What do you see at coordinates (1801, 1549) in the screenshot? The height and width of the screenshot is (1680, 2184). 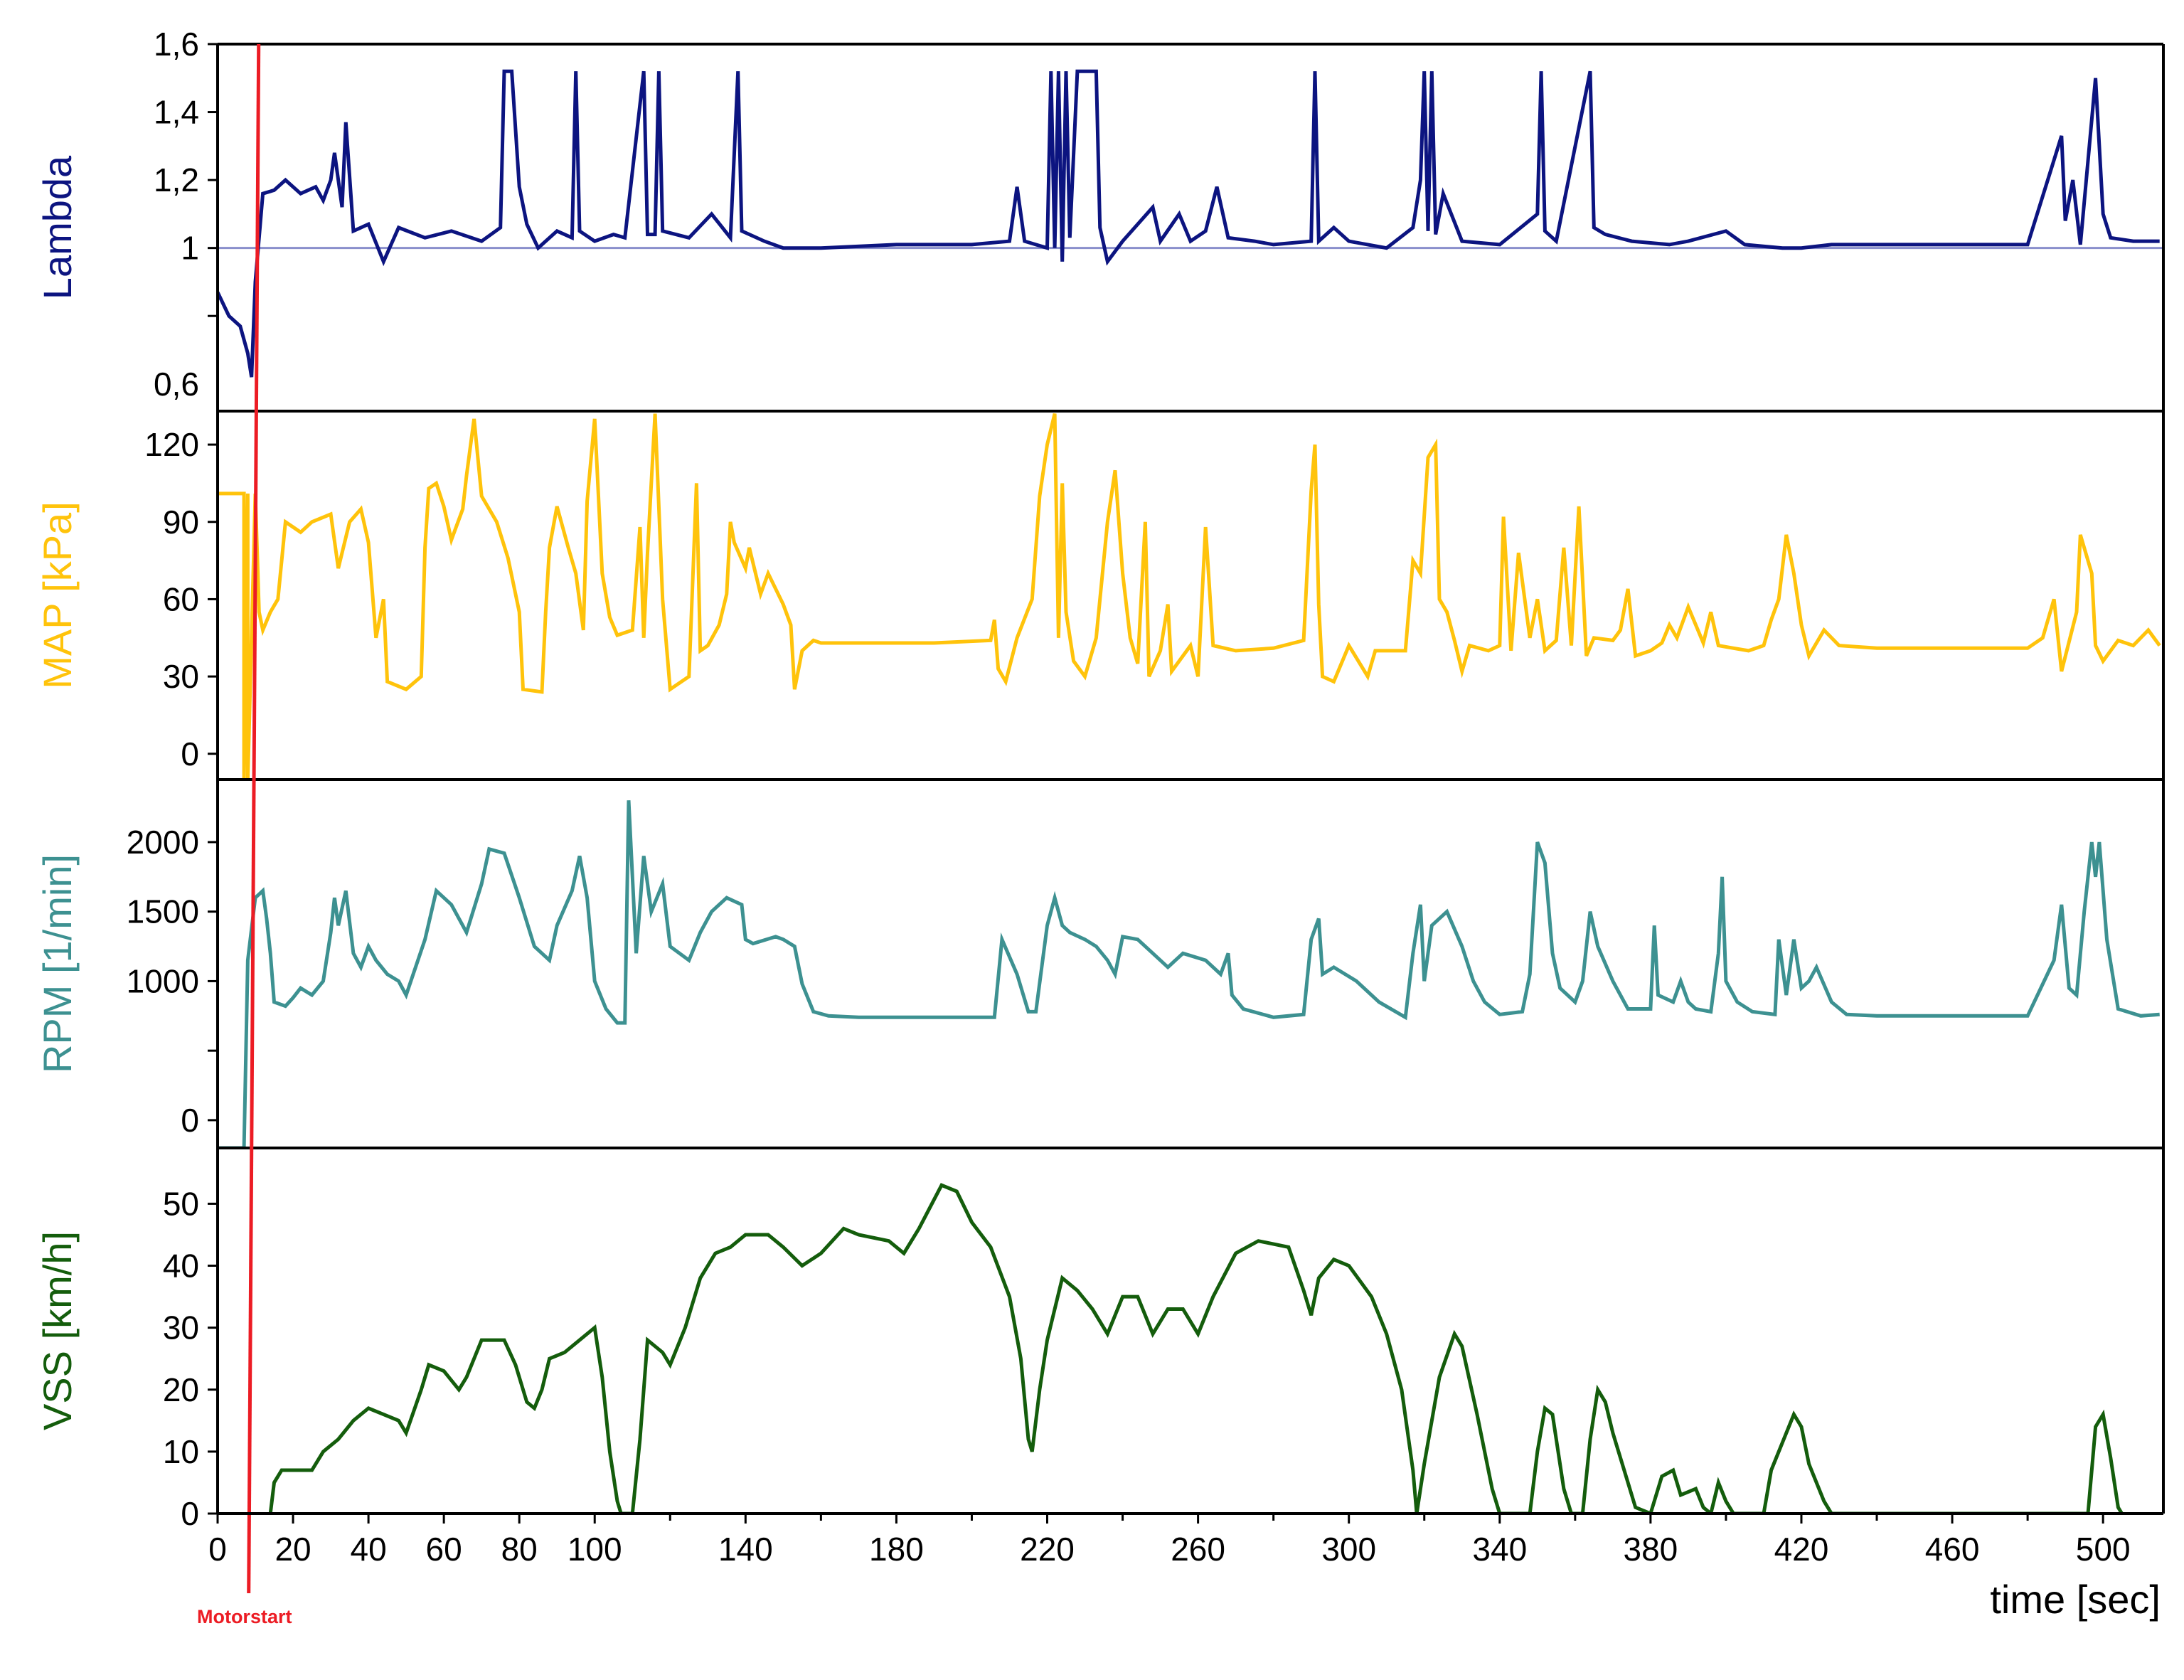 I see `x-tick-label: 420` at bounding box center [1801, 1549].